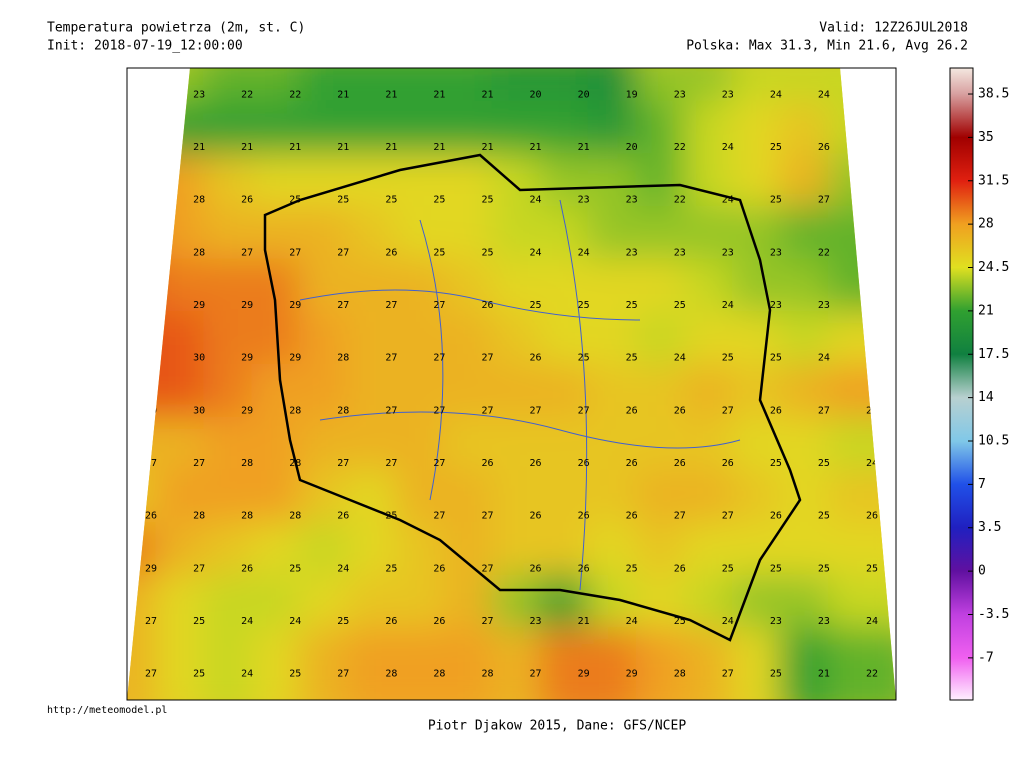 The width and height of the screenshot is (1024, 772). Describe the element at coordinates (986, 657) in the screenshot. I see `colorbar-label: -7` at that location.